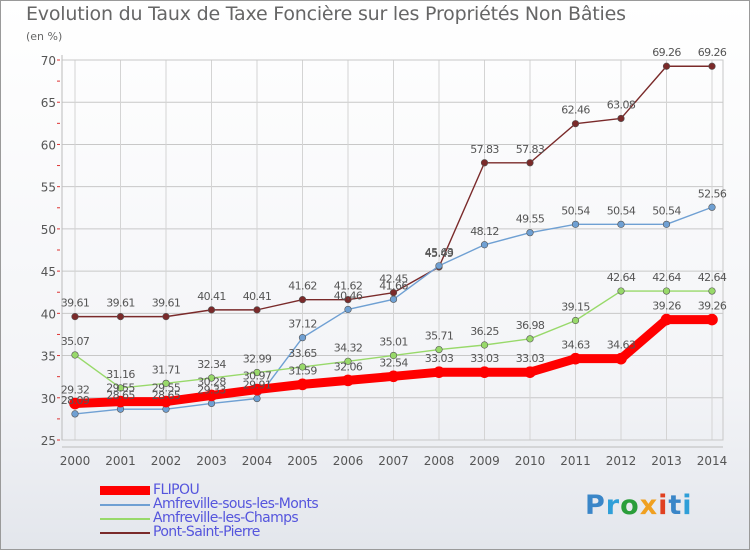  I want to click on brand-logo: Proxiti, so click(639, 505).